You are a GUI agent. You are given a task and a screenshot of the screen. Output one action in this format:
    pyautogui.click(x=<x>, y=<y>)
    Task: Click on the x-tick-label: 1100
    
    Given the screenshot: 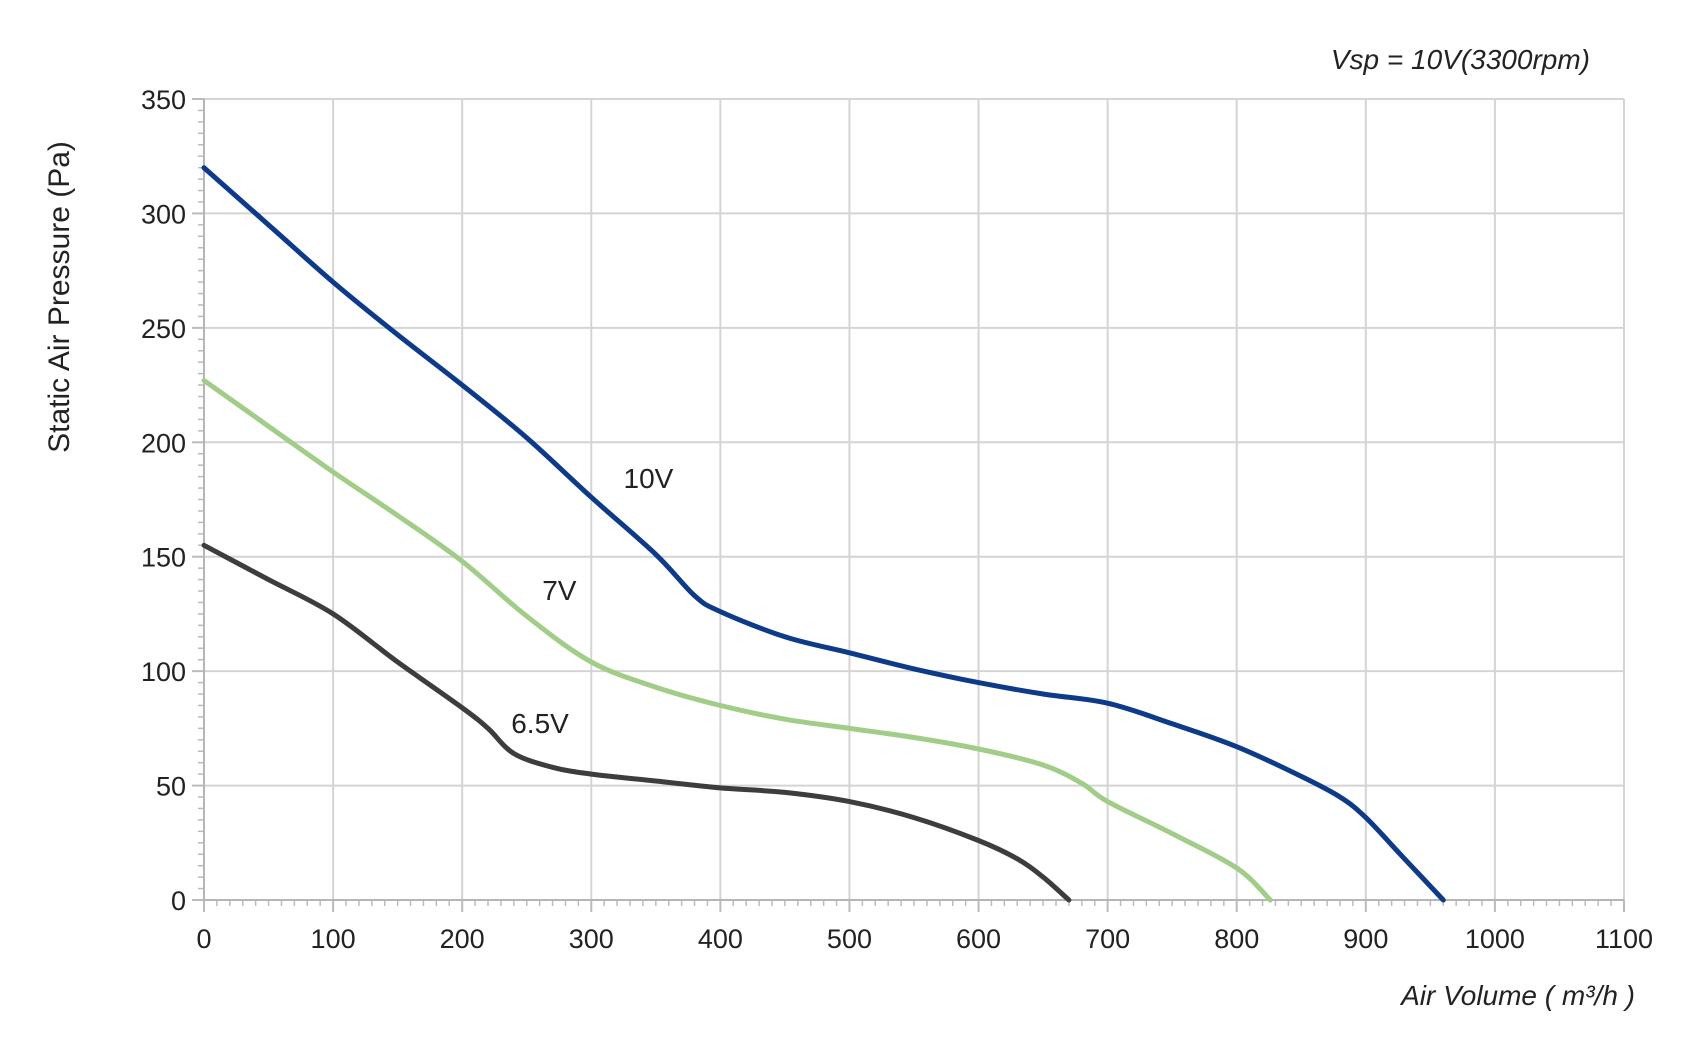 What is the action you would take?
    pyautogui.click(x=1624, y=939)
    